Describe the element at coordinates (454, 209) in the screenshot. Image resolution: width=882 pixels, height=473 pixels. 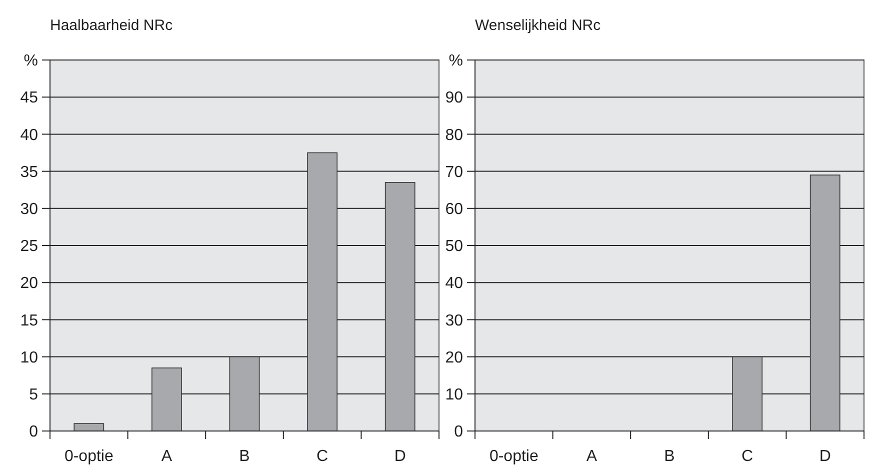
I see `y-tick-label: 60` at that location.